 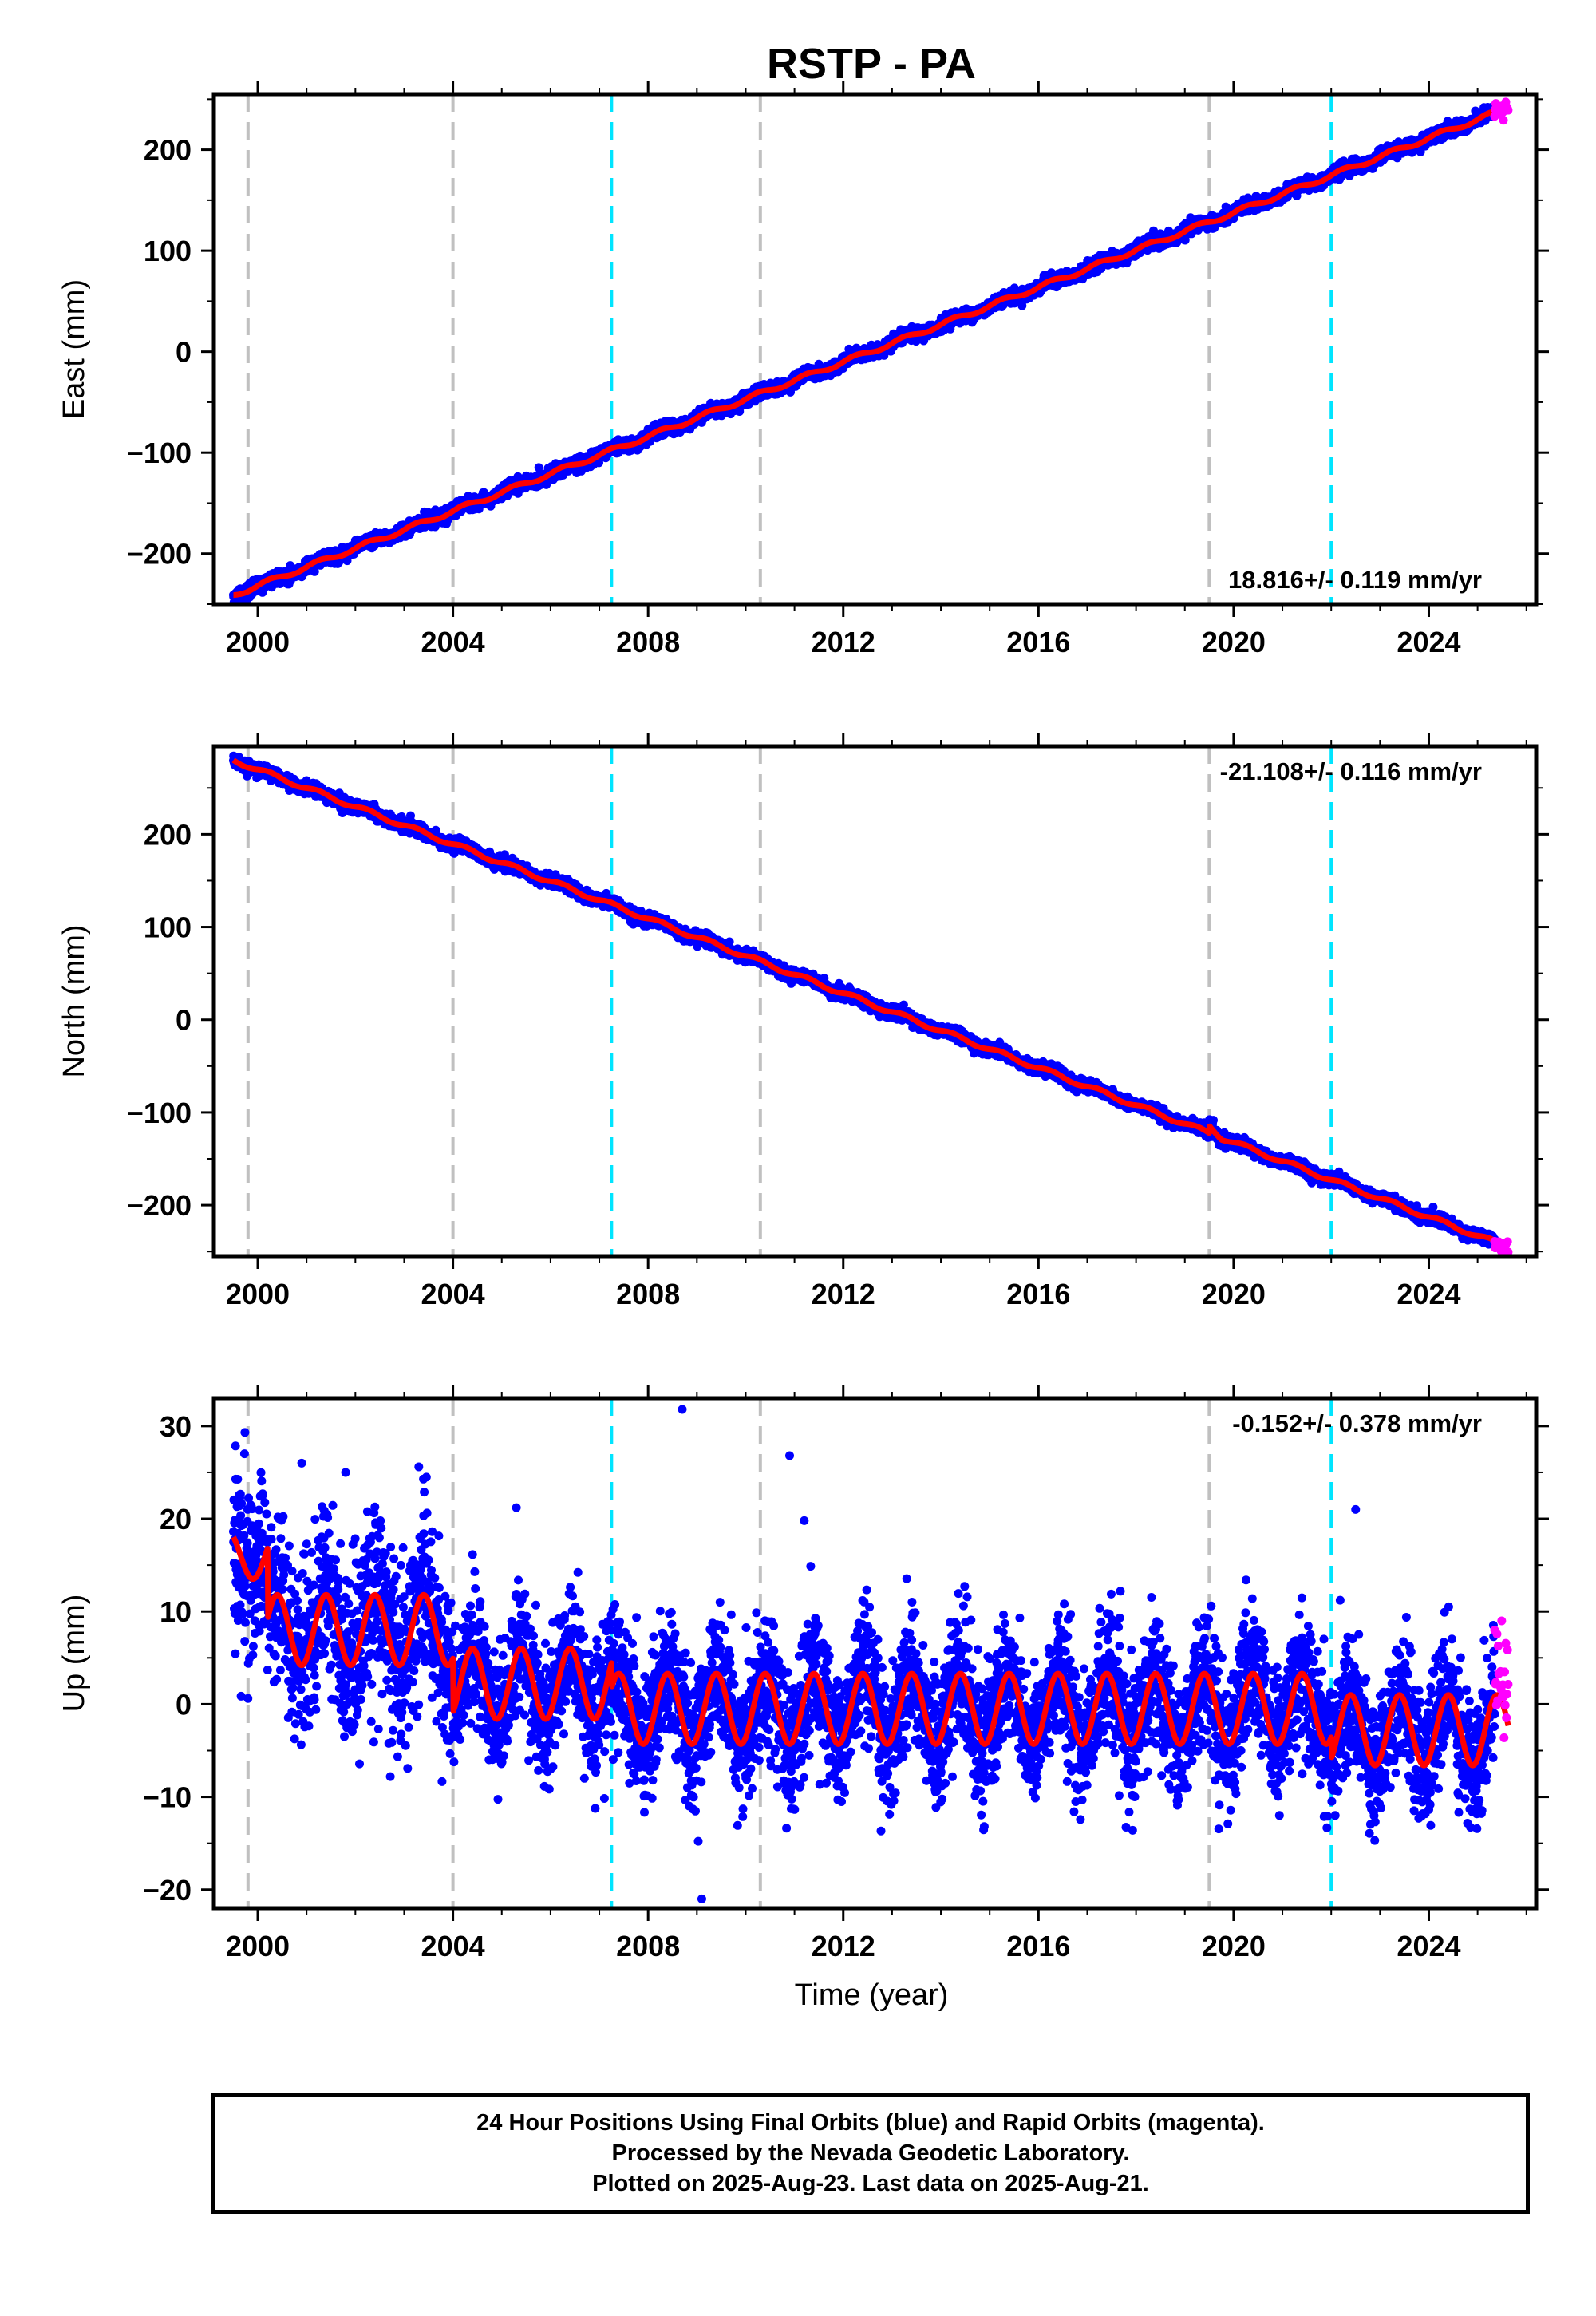 I want to click on y-axis-label: North (mm), so click(x=74, y=1001).